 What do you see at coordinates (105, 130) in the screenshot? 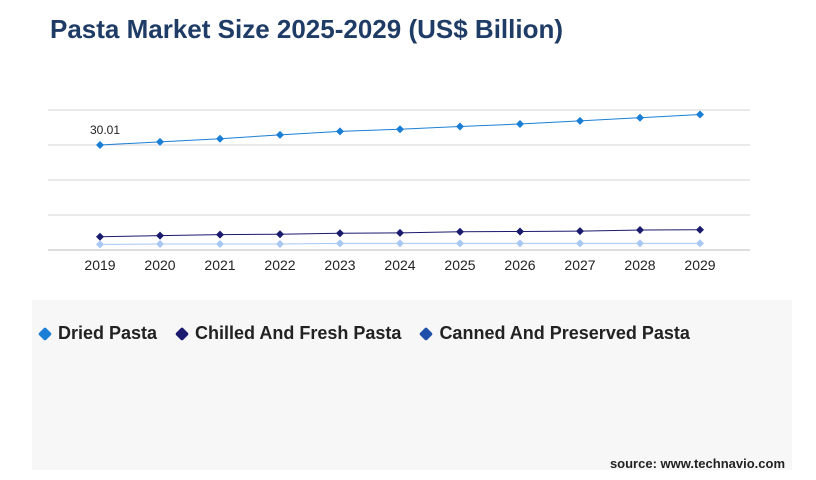
I see `data-label-dried-pasta-2019: 30.01` at bounding box center [105, 130].